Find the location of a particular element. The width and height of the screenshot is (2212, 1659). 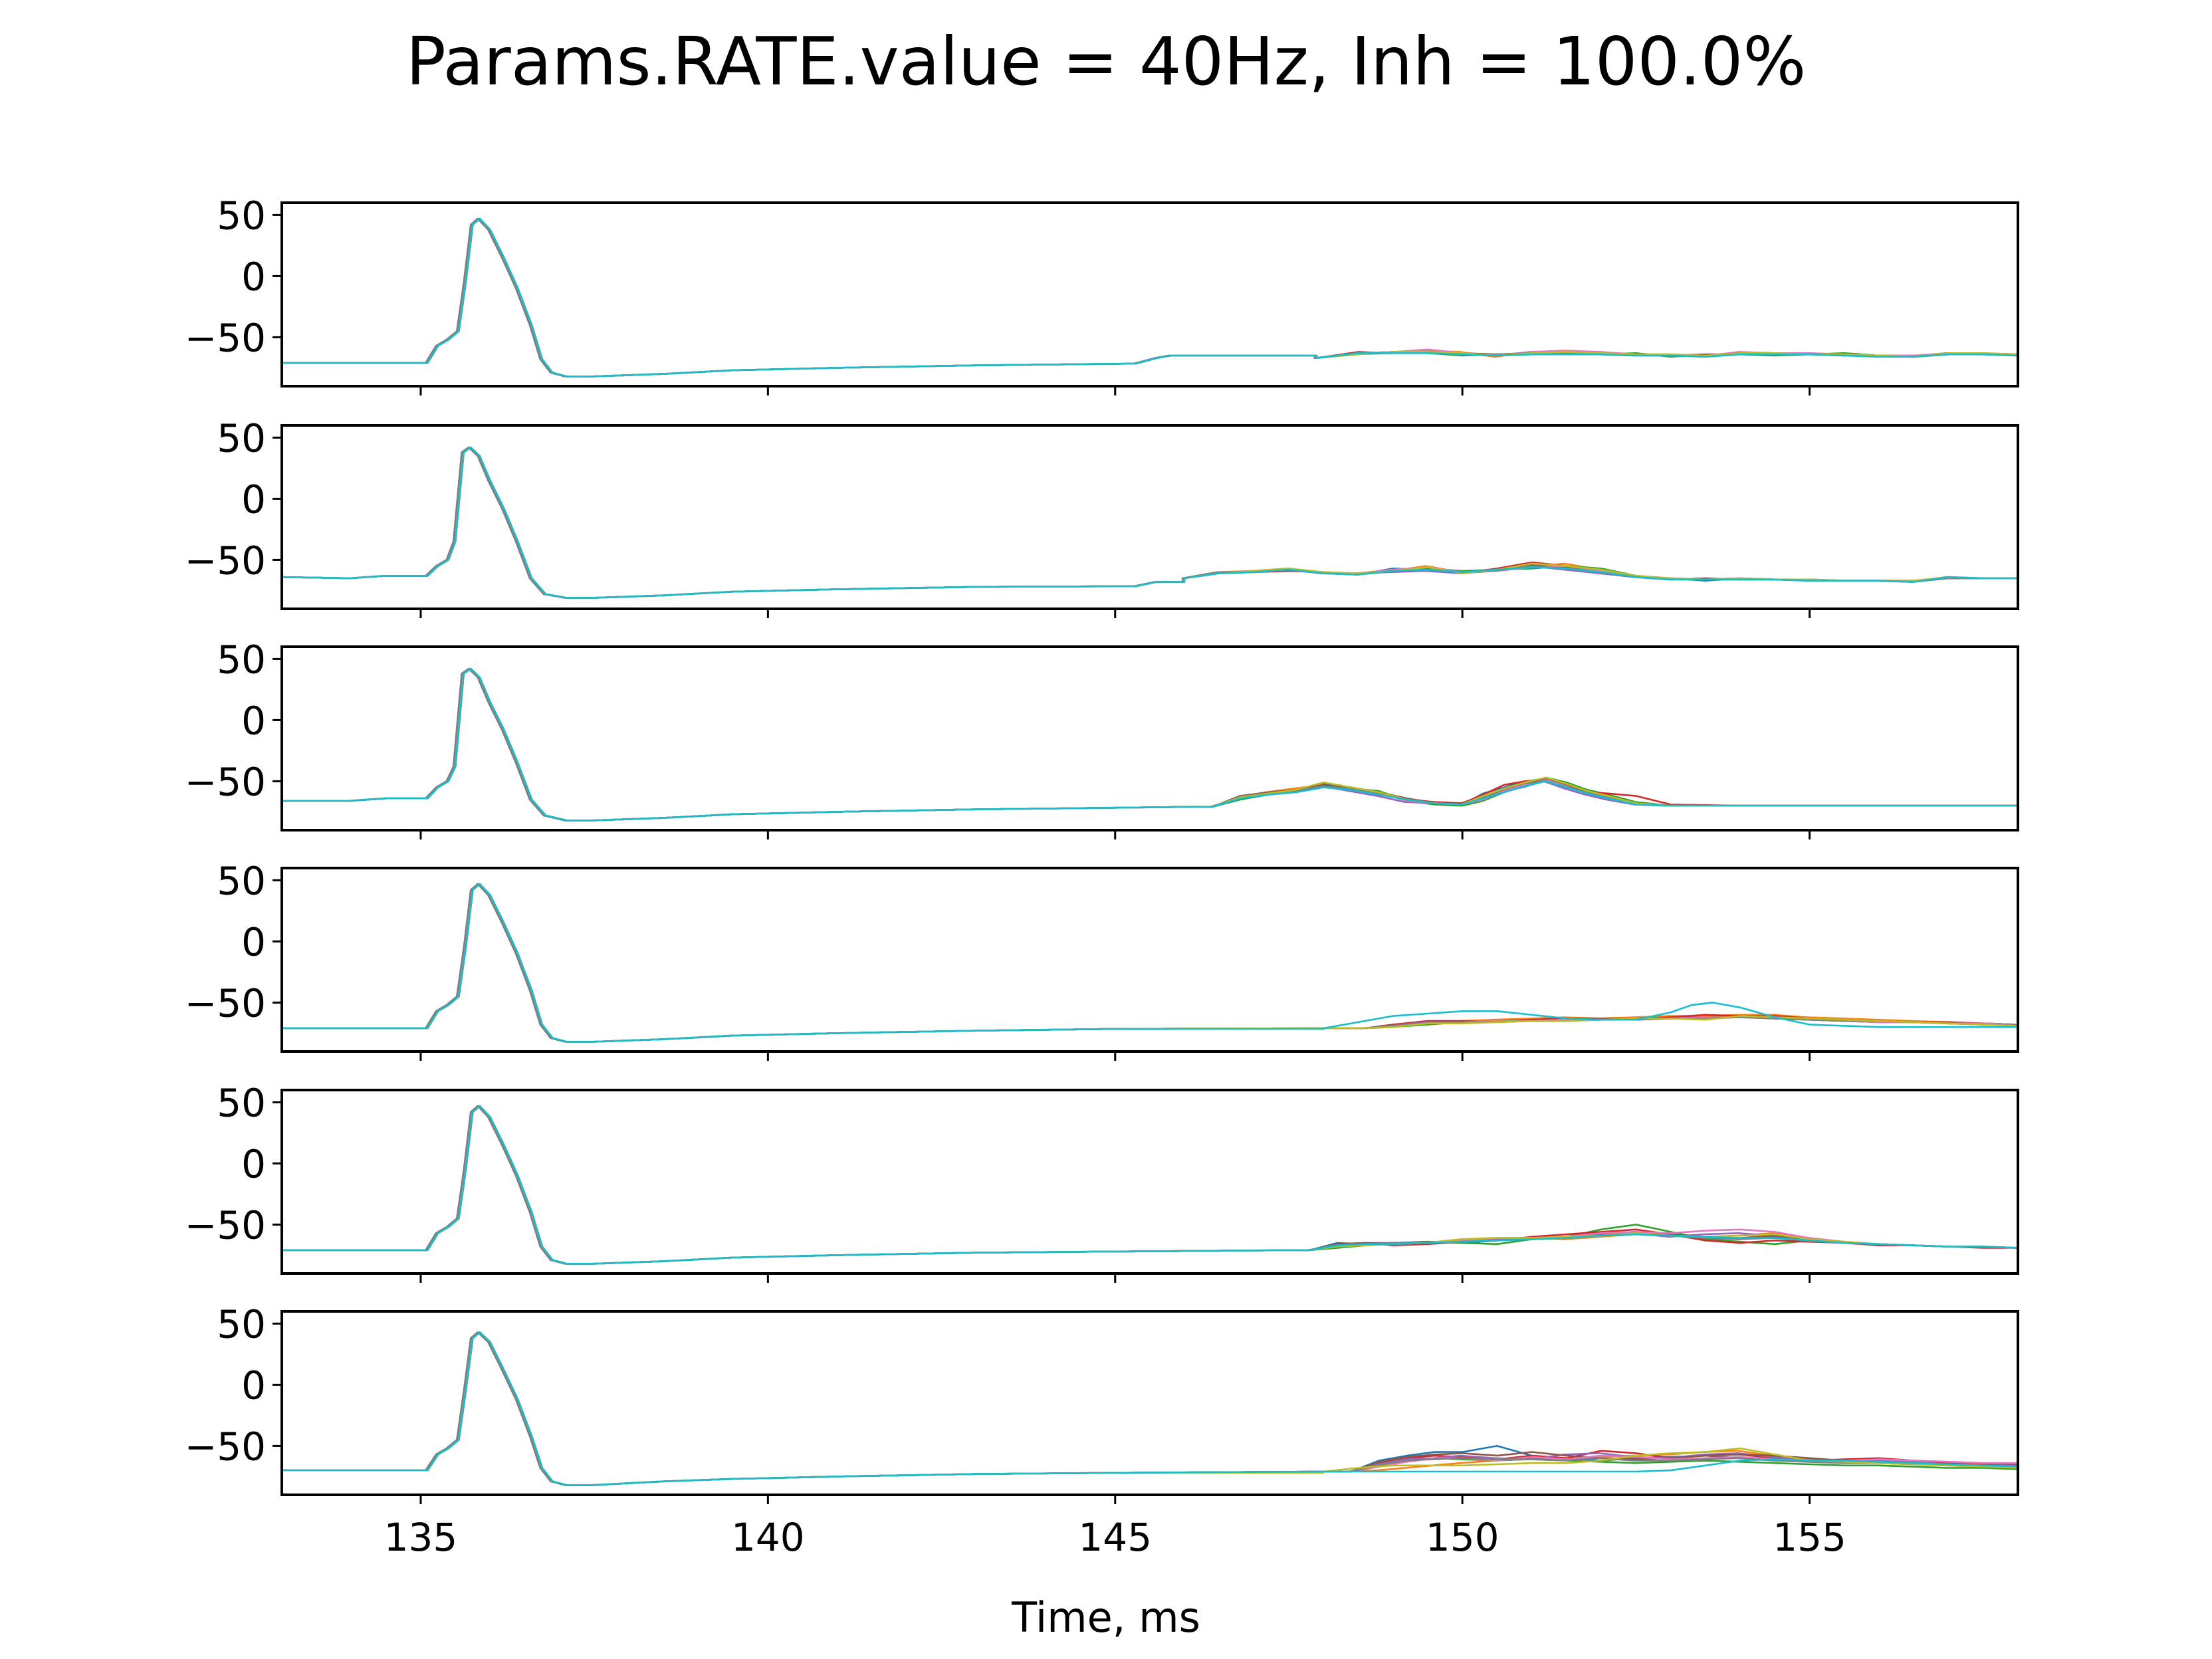

subplot-6: 50 0 −50 135 140 145 150 155 is located at coordinates (1102, 1430).